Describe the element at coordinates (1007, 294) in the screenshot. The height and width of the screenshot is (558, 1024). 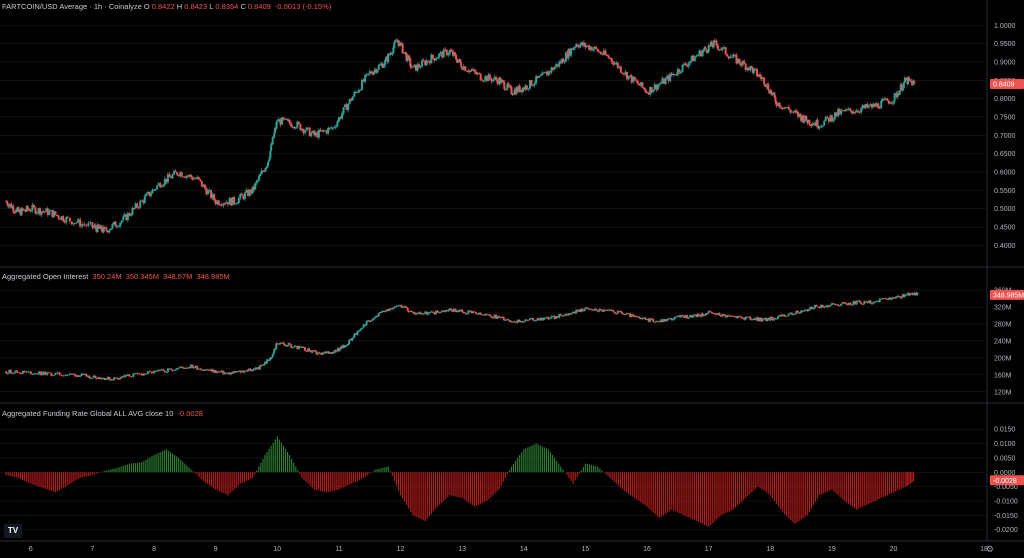
I see `last-price-tag` at that location.